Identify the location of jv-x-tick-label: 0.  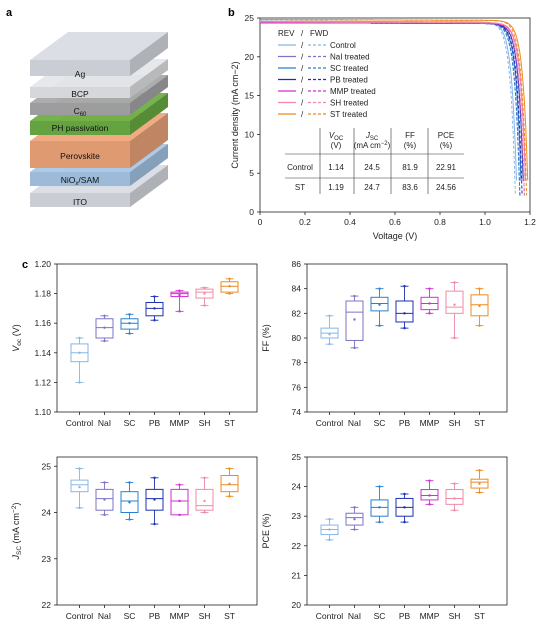
(260, 222).